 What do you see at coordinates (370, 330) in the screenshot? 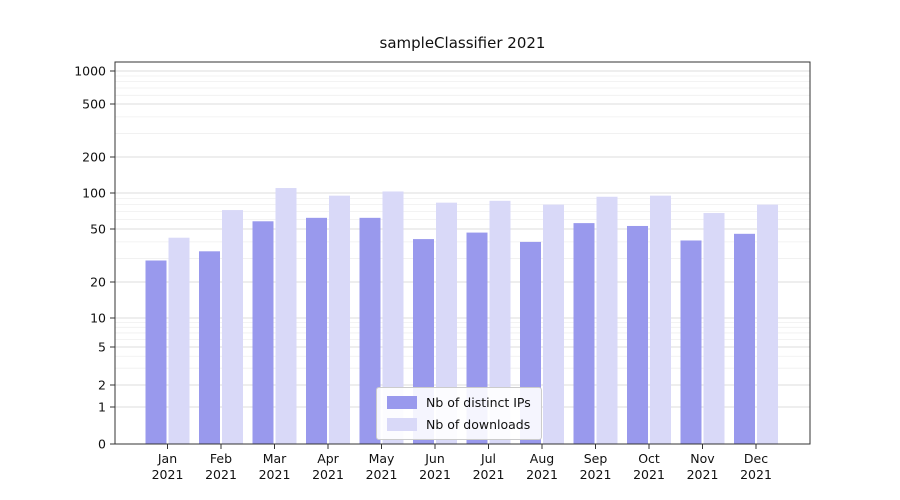
I see `bar-distinct-ips-may` at bounding box center [370, 330].